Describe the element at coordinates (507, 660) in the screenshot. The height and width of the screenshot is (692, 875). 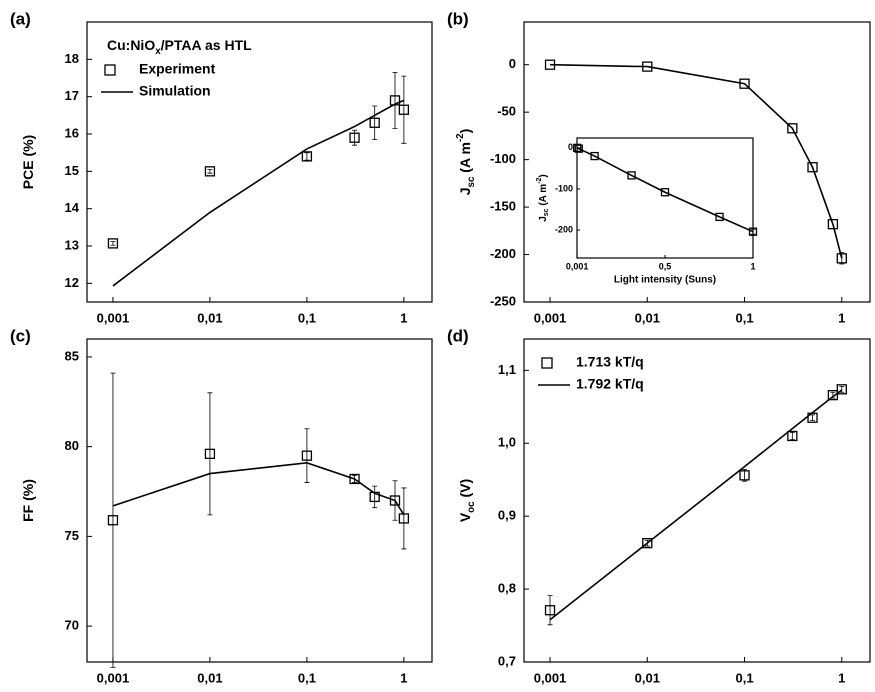
I see `y-tick-label: 0,7` at that location.